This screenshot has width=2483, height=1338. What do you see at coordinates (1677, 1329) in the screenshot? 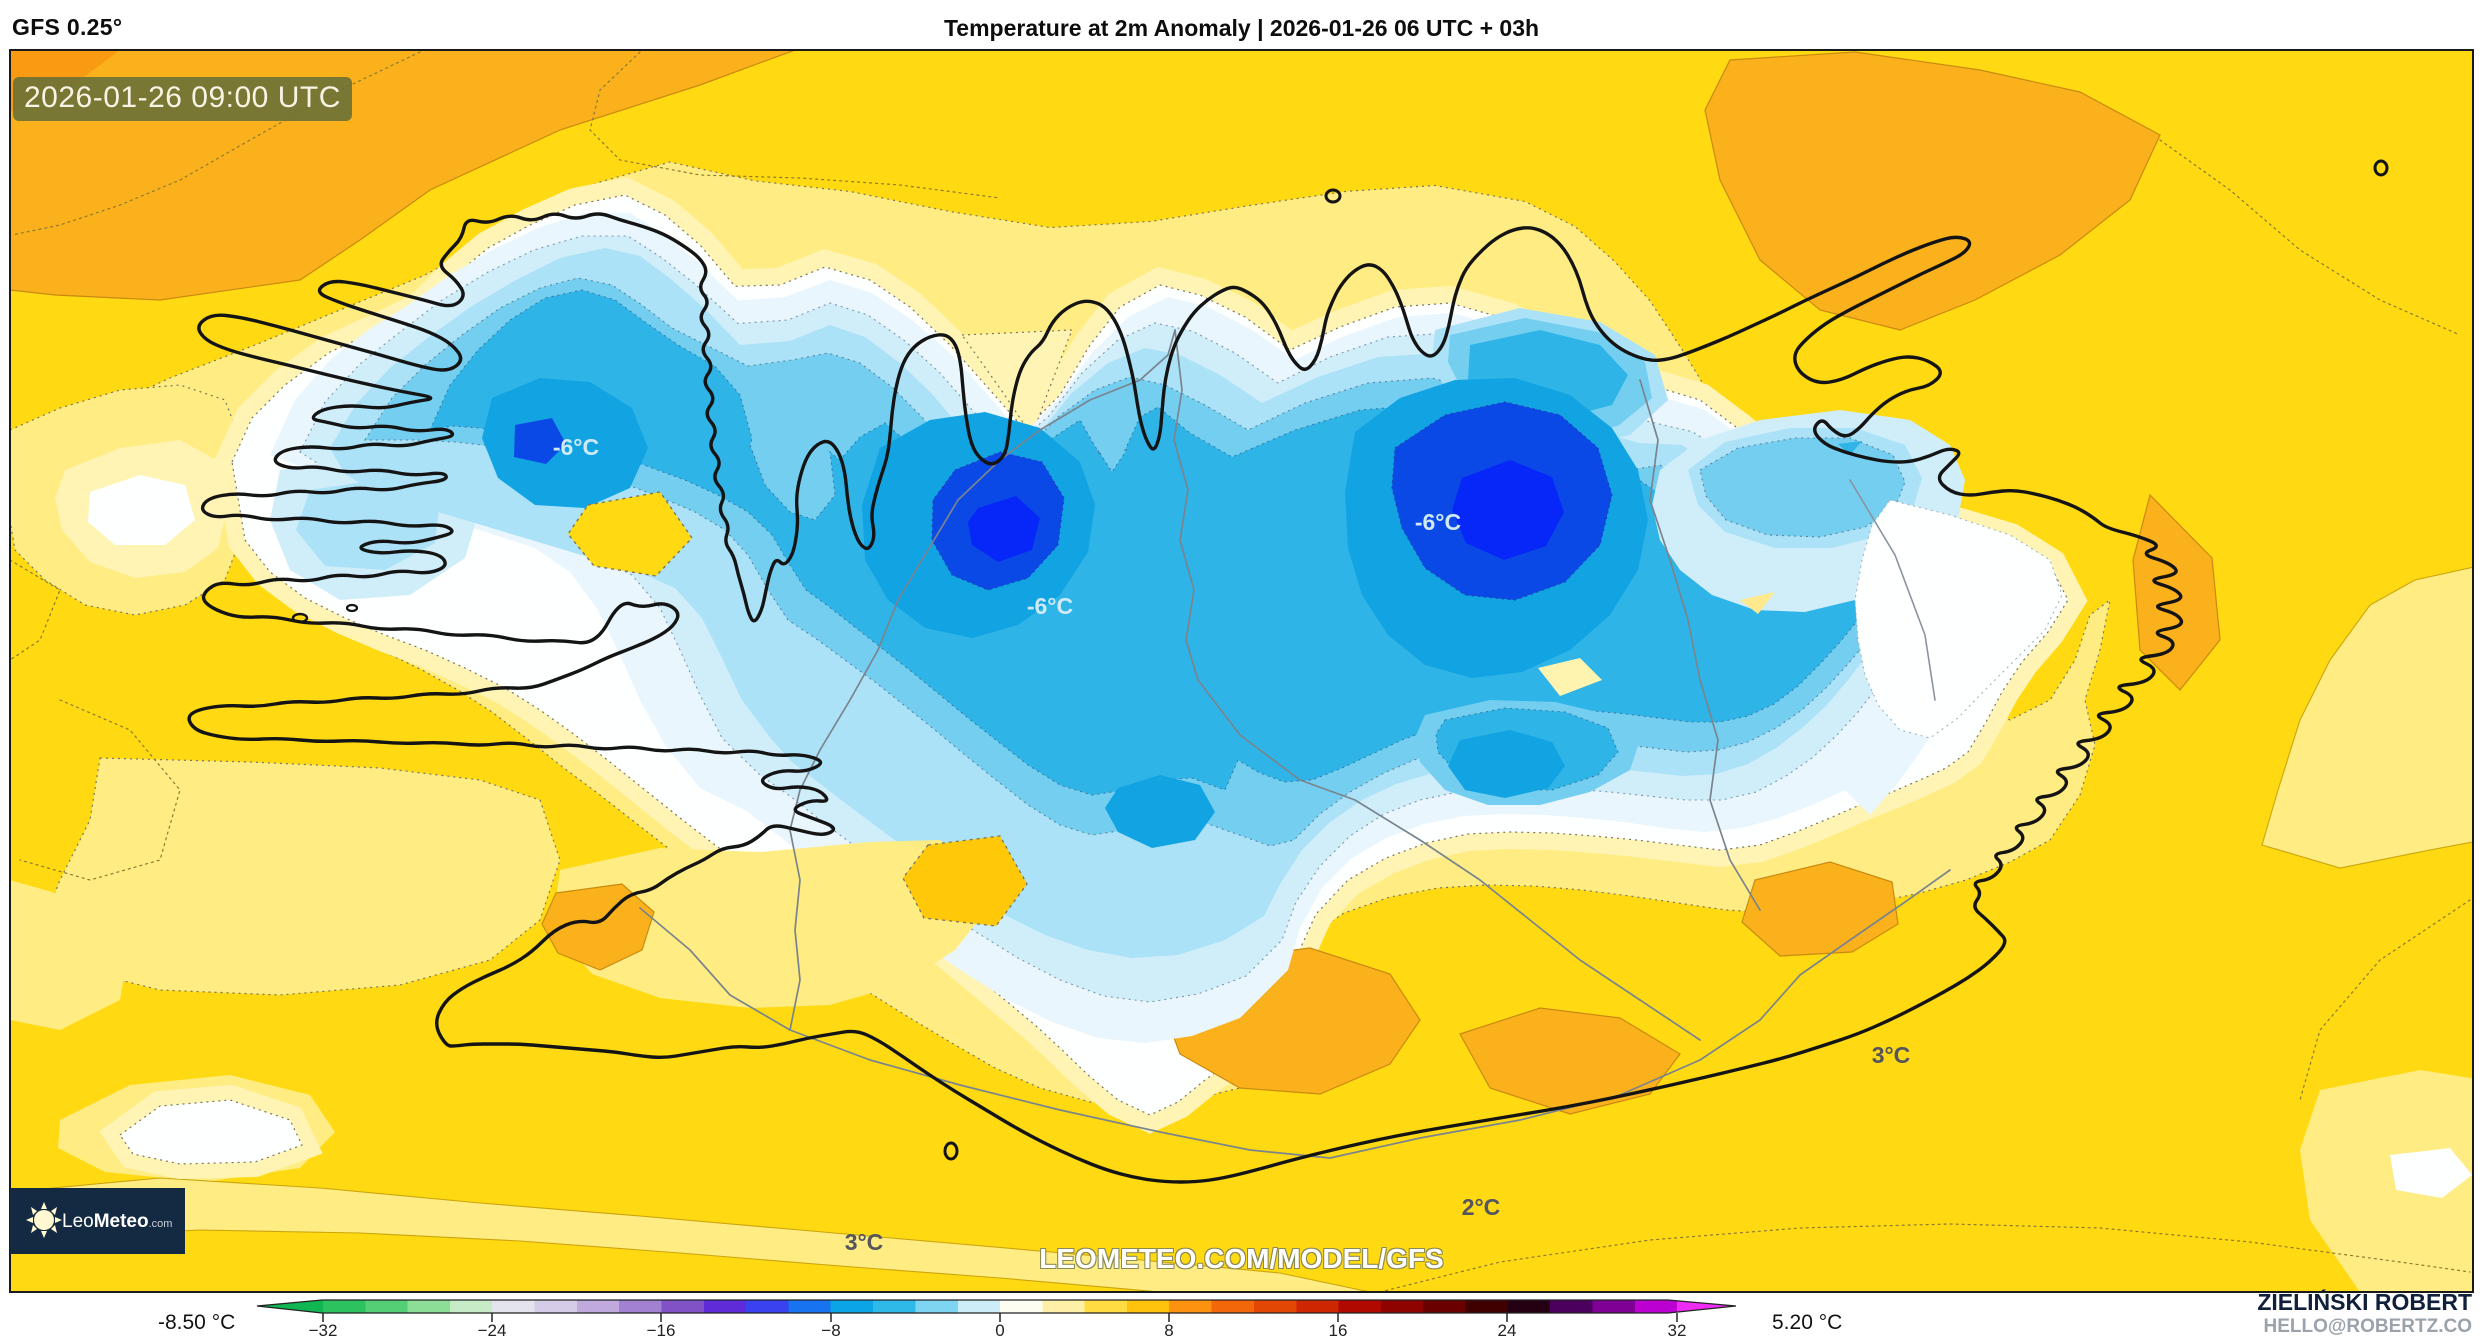
I see `svg-text: 32` at bounding box center [1677, 1329].